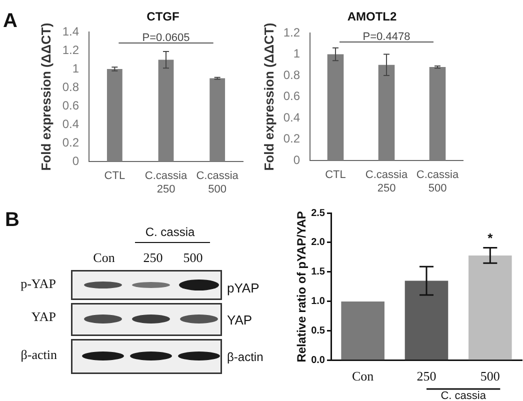 The height and width of the screenshot is (401, 523). I want to click on chart-title: AMOTL2, so click(372, 16).